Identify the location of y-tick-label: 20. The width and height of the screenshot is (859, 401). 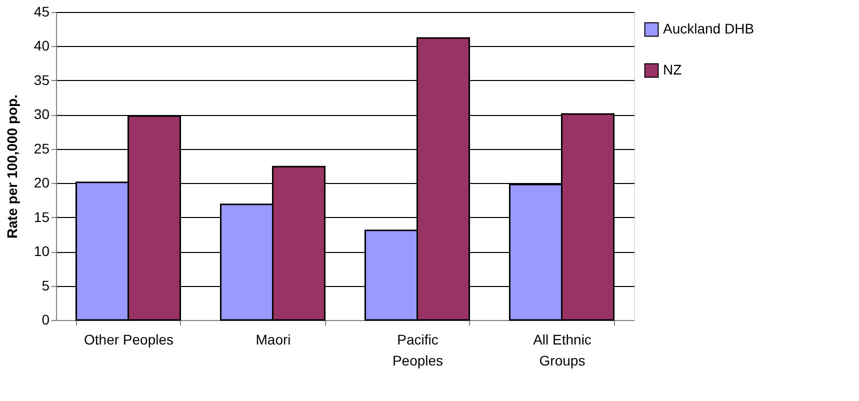
(42, 182).